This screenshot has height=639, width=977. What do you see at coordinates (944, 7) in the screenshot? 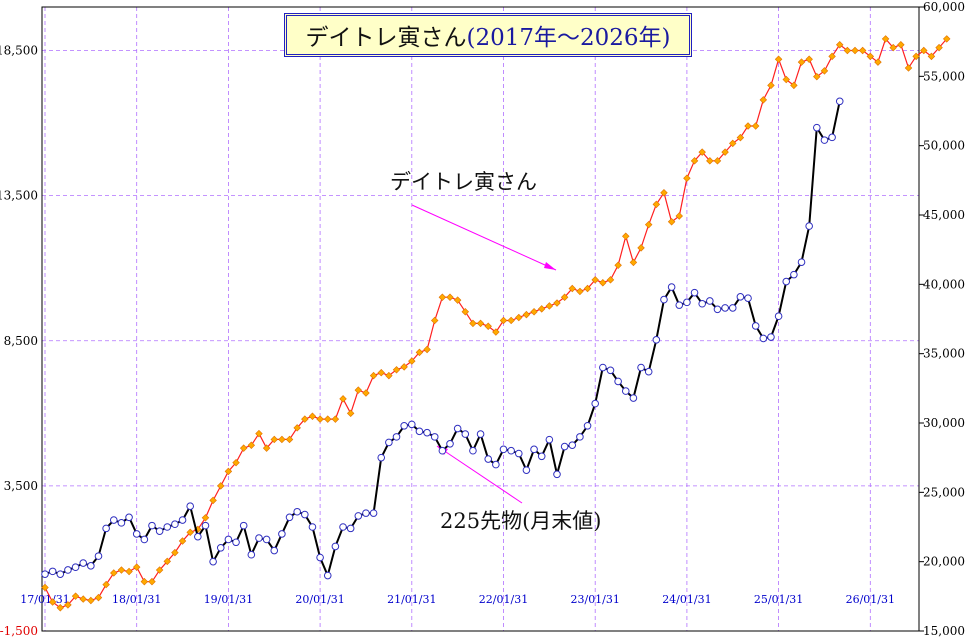
I see `right-tick-label: 60,000` at bounding box center [944, 7].